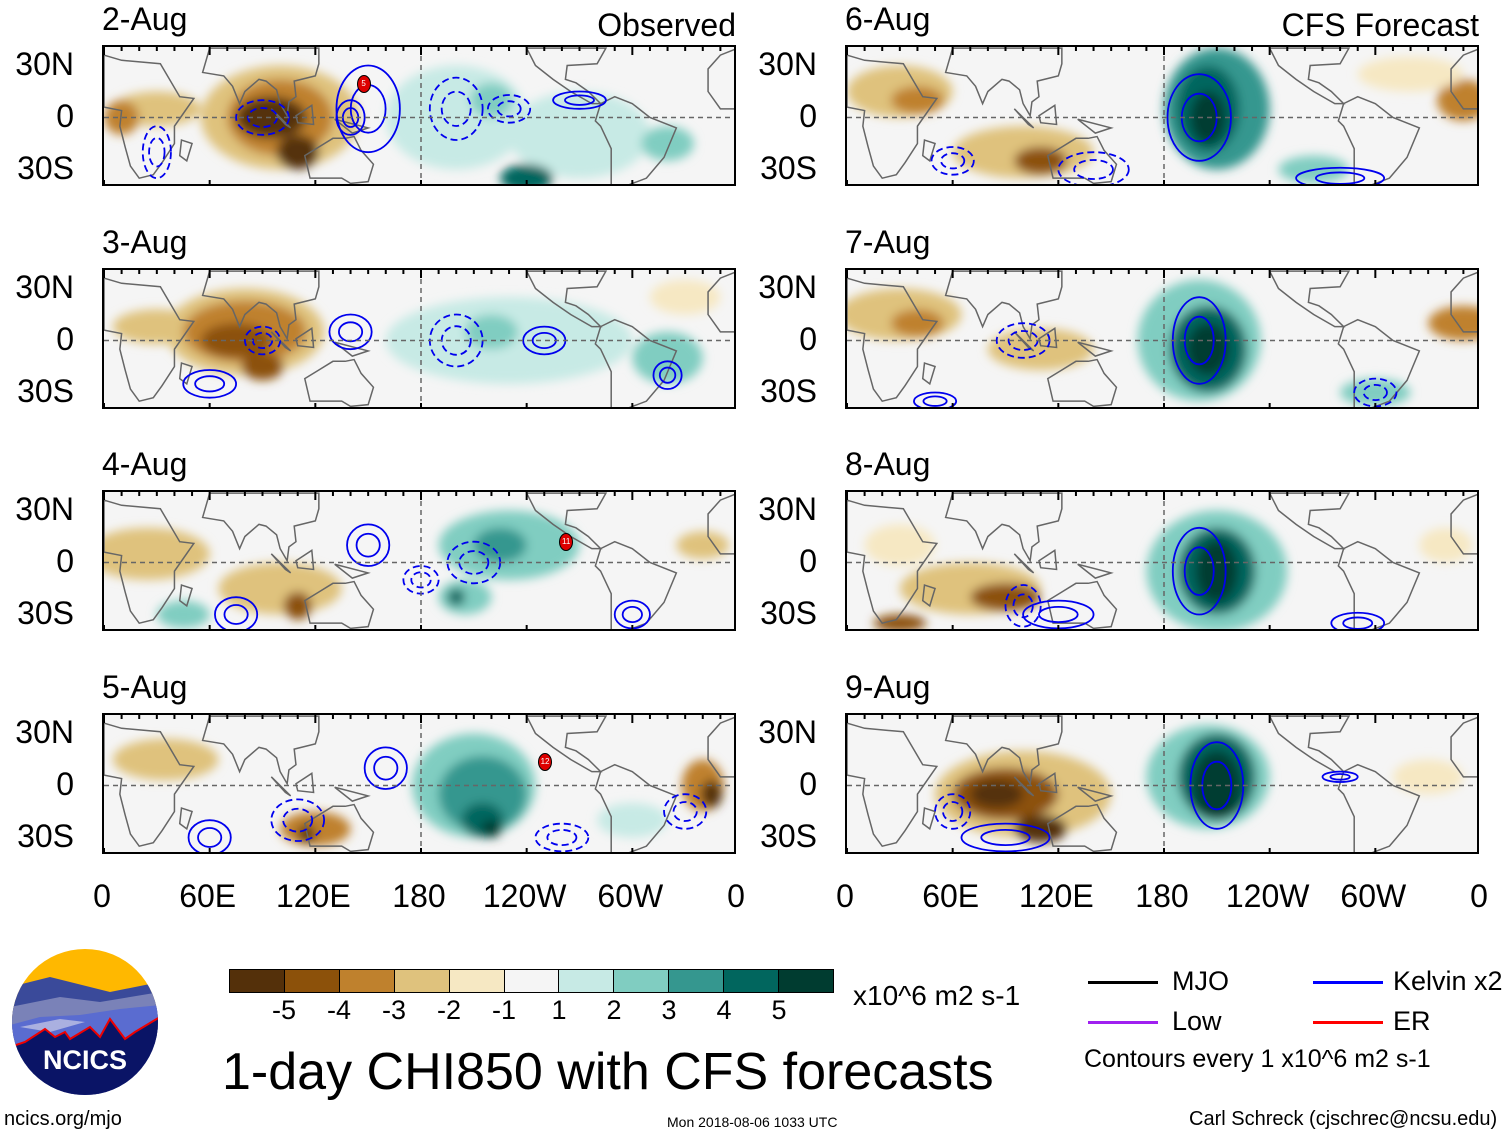  Describe the element at coordinates (1123, 982) in the screenshot. I see `legend-line-mjo` at that location.